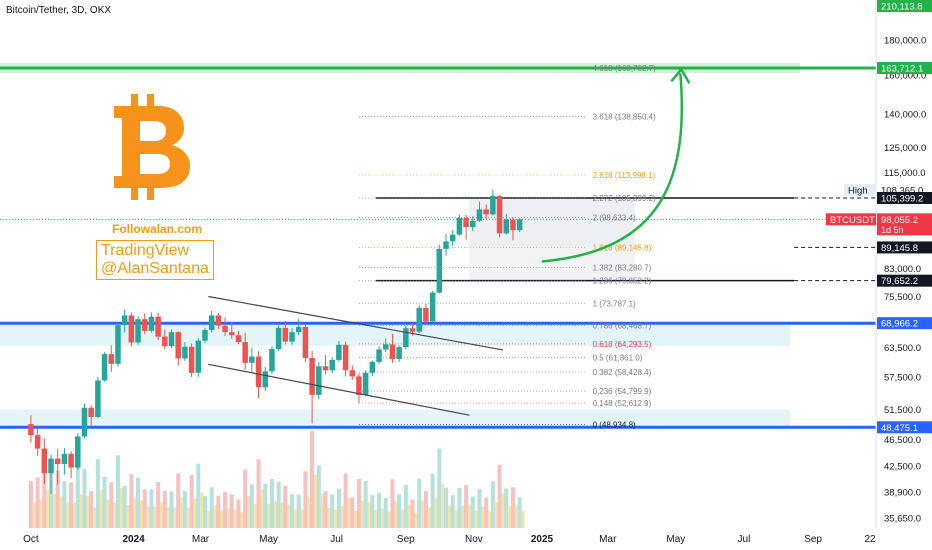 This screenshot has width=932, height=550. What do you see at coordinates (899, 324) in the screenshot?
I see `price-tag-7: 68,966.2` at bounding box center [899, 324].